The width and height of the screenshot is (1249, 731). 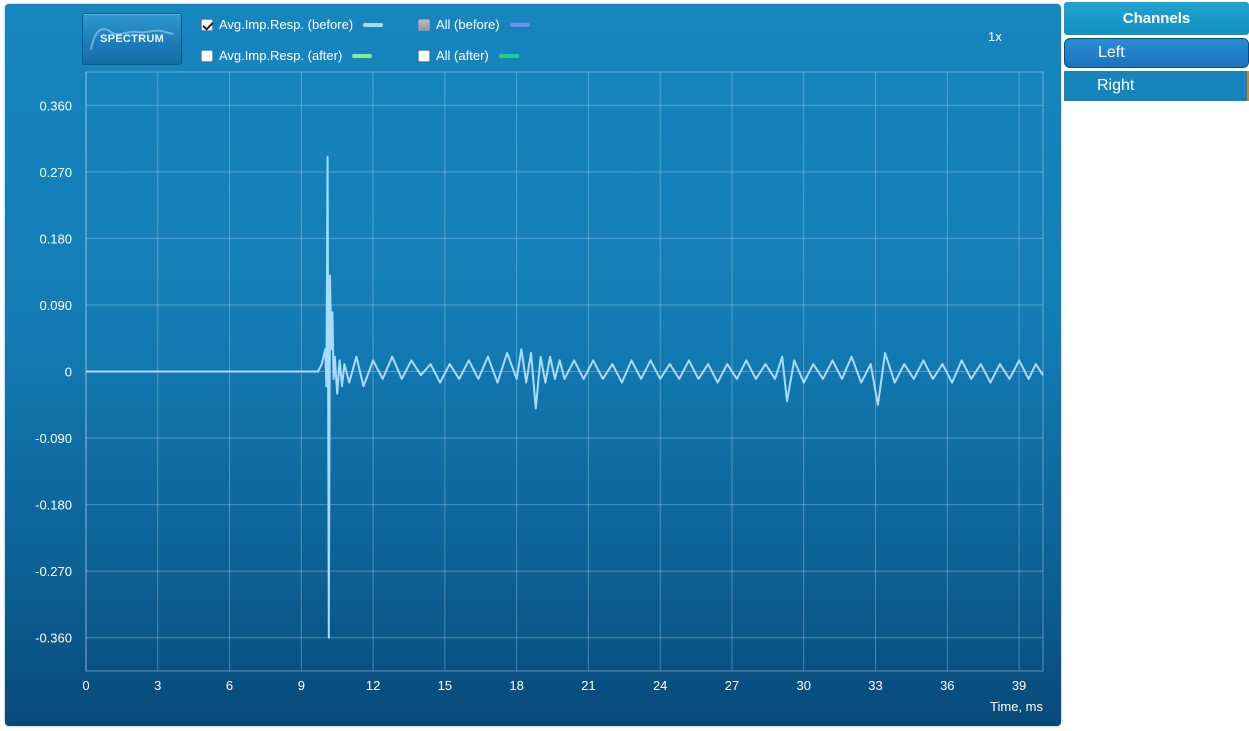 What do you see at coordinates (875, 685) in the screenshot?
I see `x-tick-label: 33` at bounding box center [875, 685].